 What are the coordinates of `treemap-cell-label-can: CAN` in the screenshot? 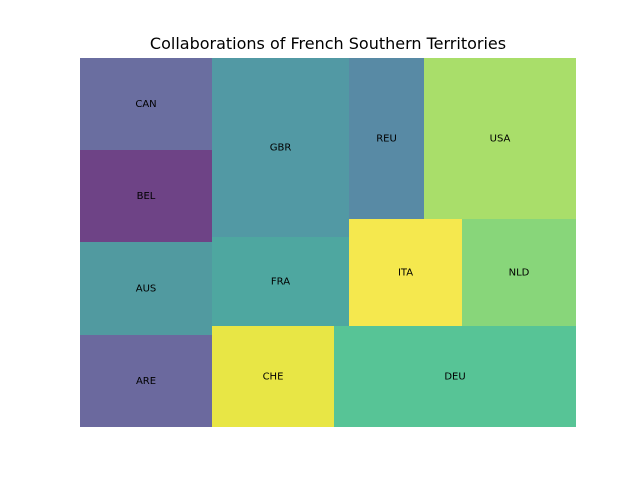 It's located at (145, 104).